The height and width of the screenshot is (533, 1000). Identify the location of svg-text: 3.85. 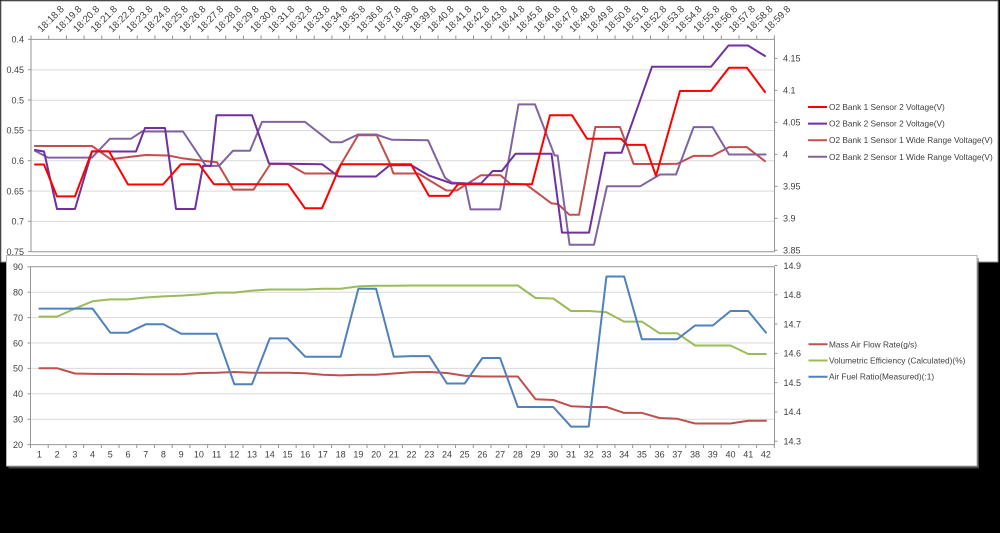
(792, 251).